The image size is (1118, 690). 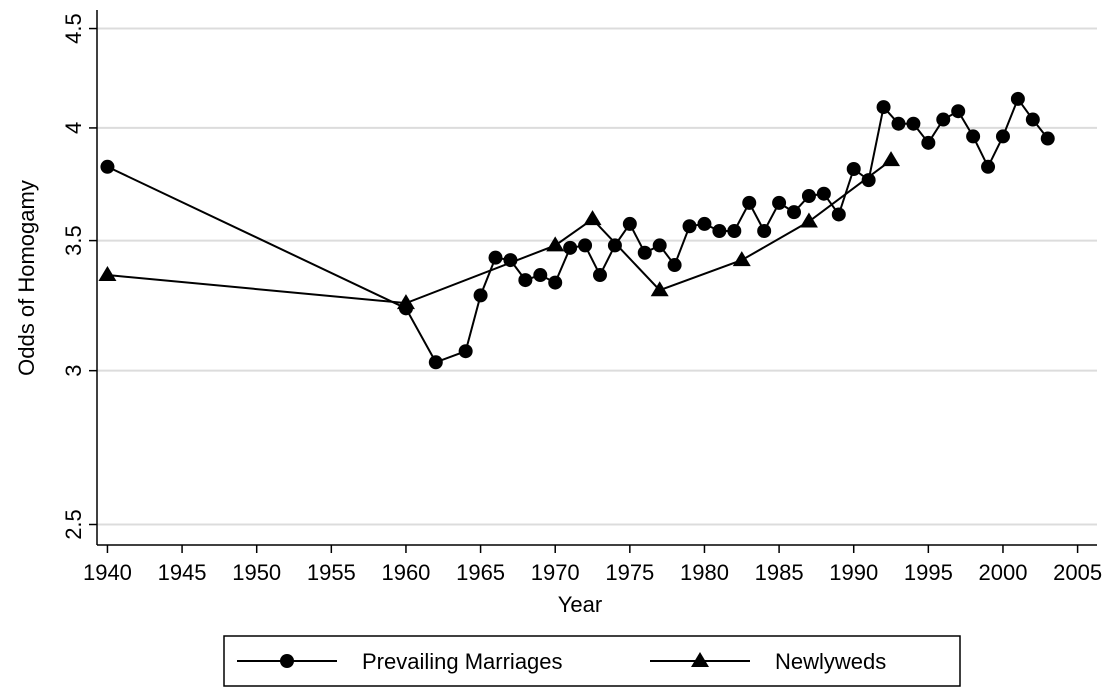 I want to click on x-tick-label: 1960, so click(x=405, y=572).